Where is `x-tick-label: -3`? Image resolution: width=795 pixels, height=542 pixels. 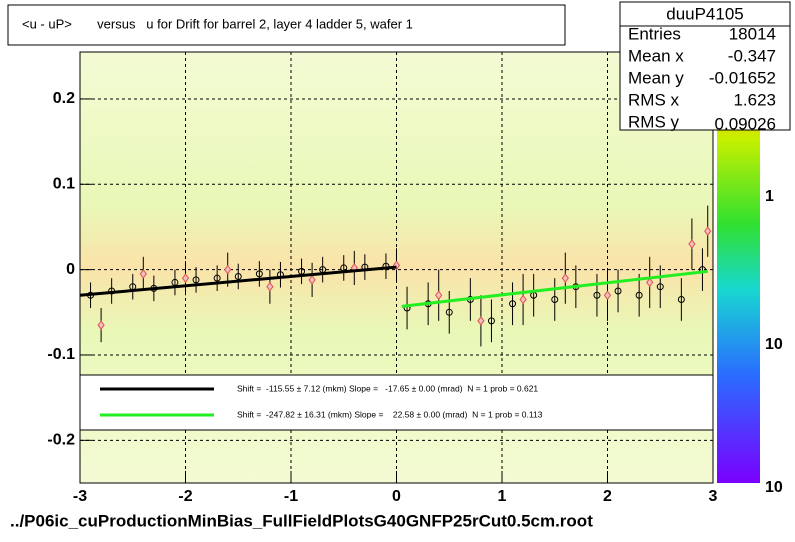 x-tick-label: -3 is located at coordinates (80, 496).